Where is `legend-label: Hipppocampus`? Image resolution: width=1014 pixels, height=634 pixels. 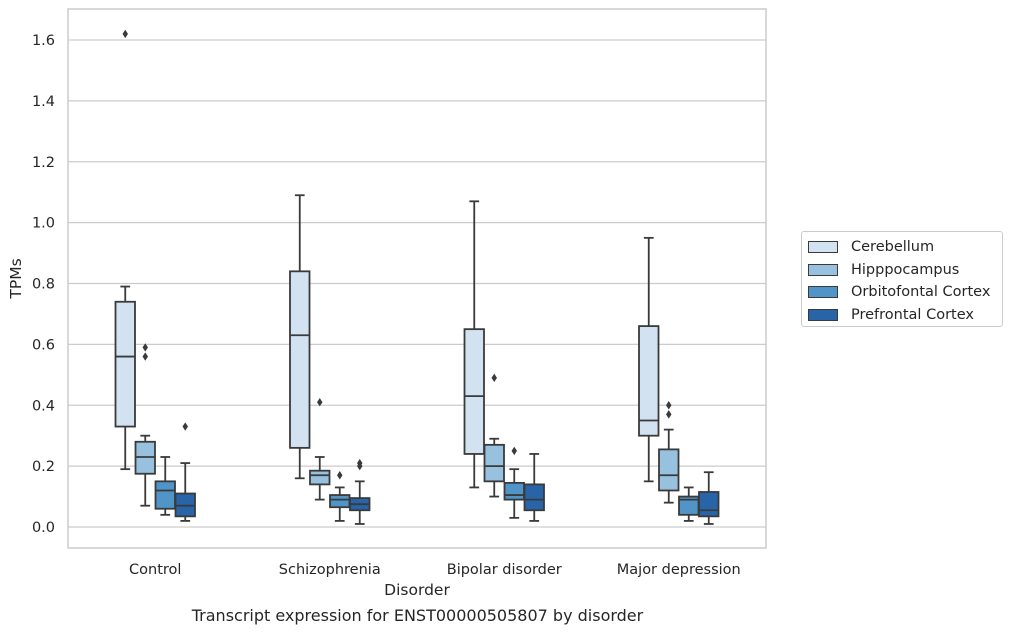
legend-label: Hipppocampus is located at coordinates (905, 269).